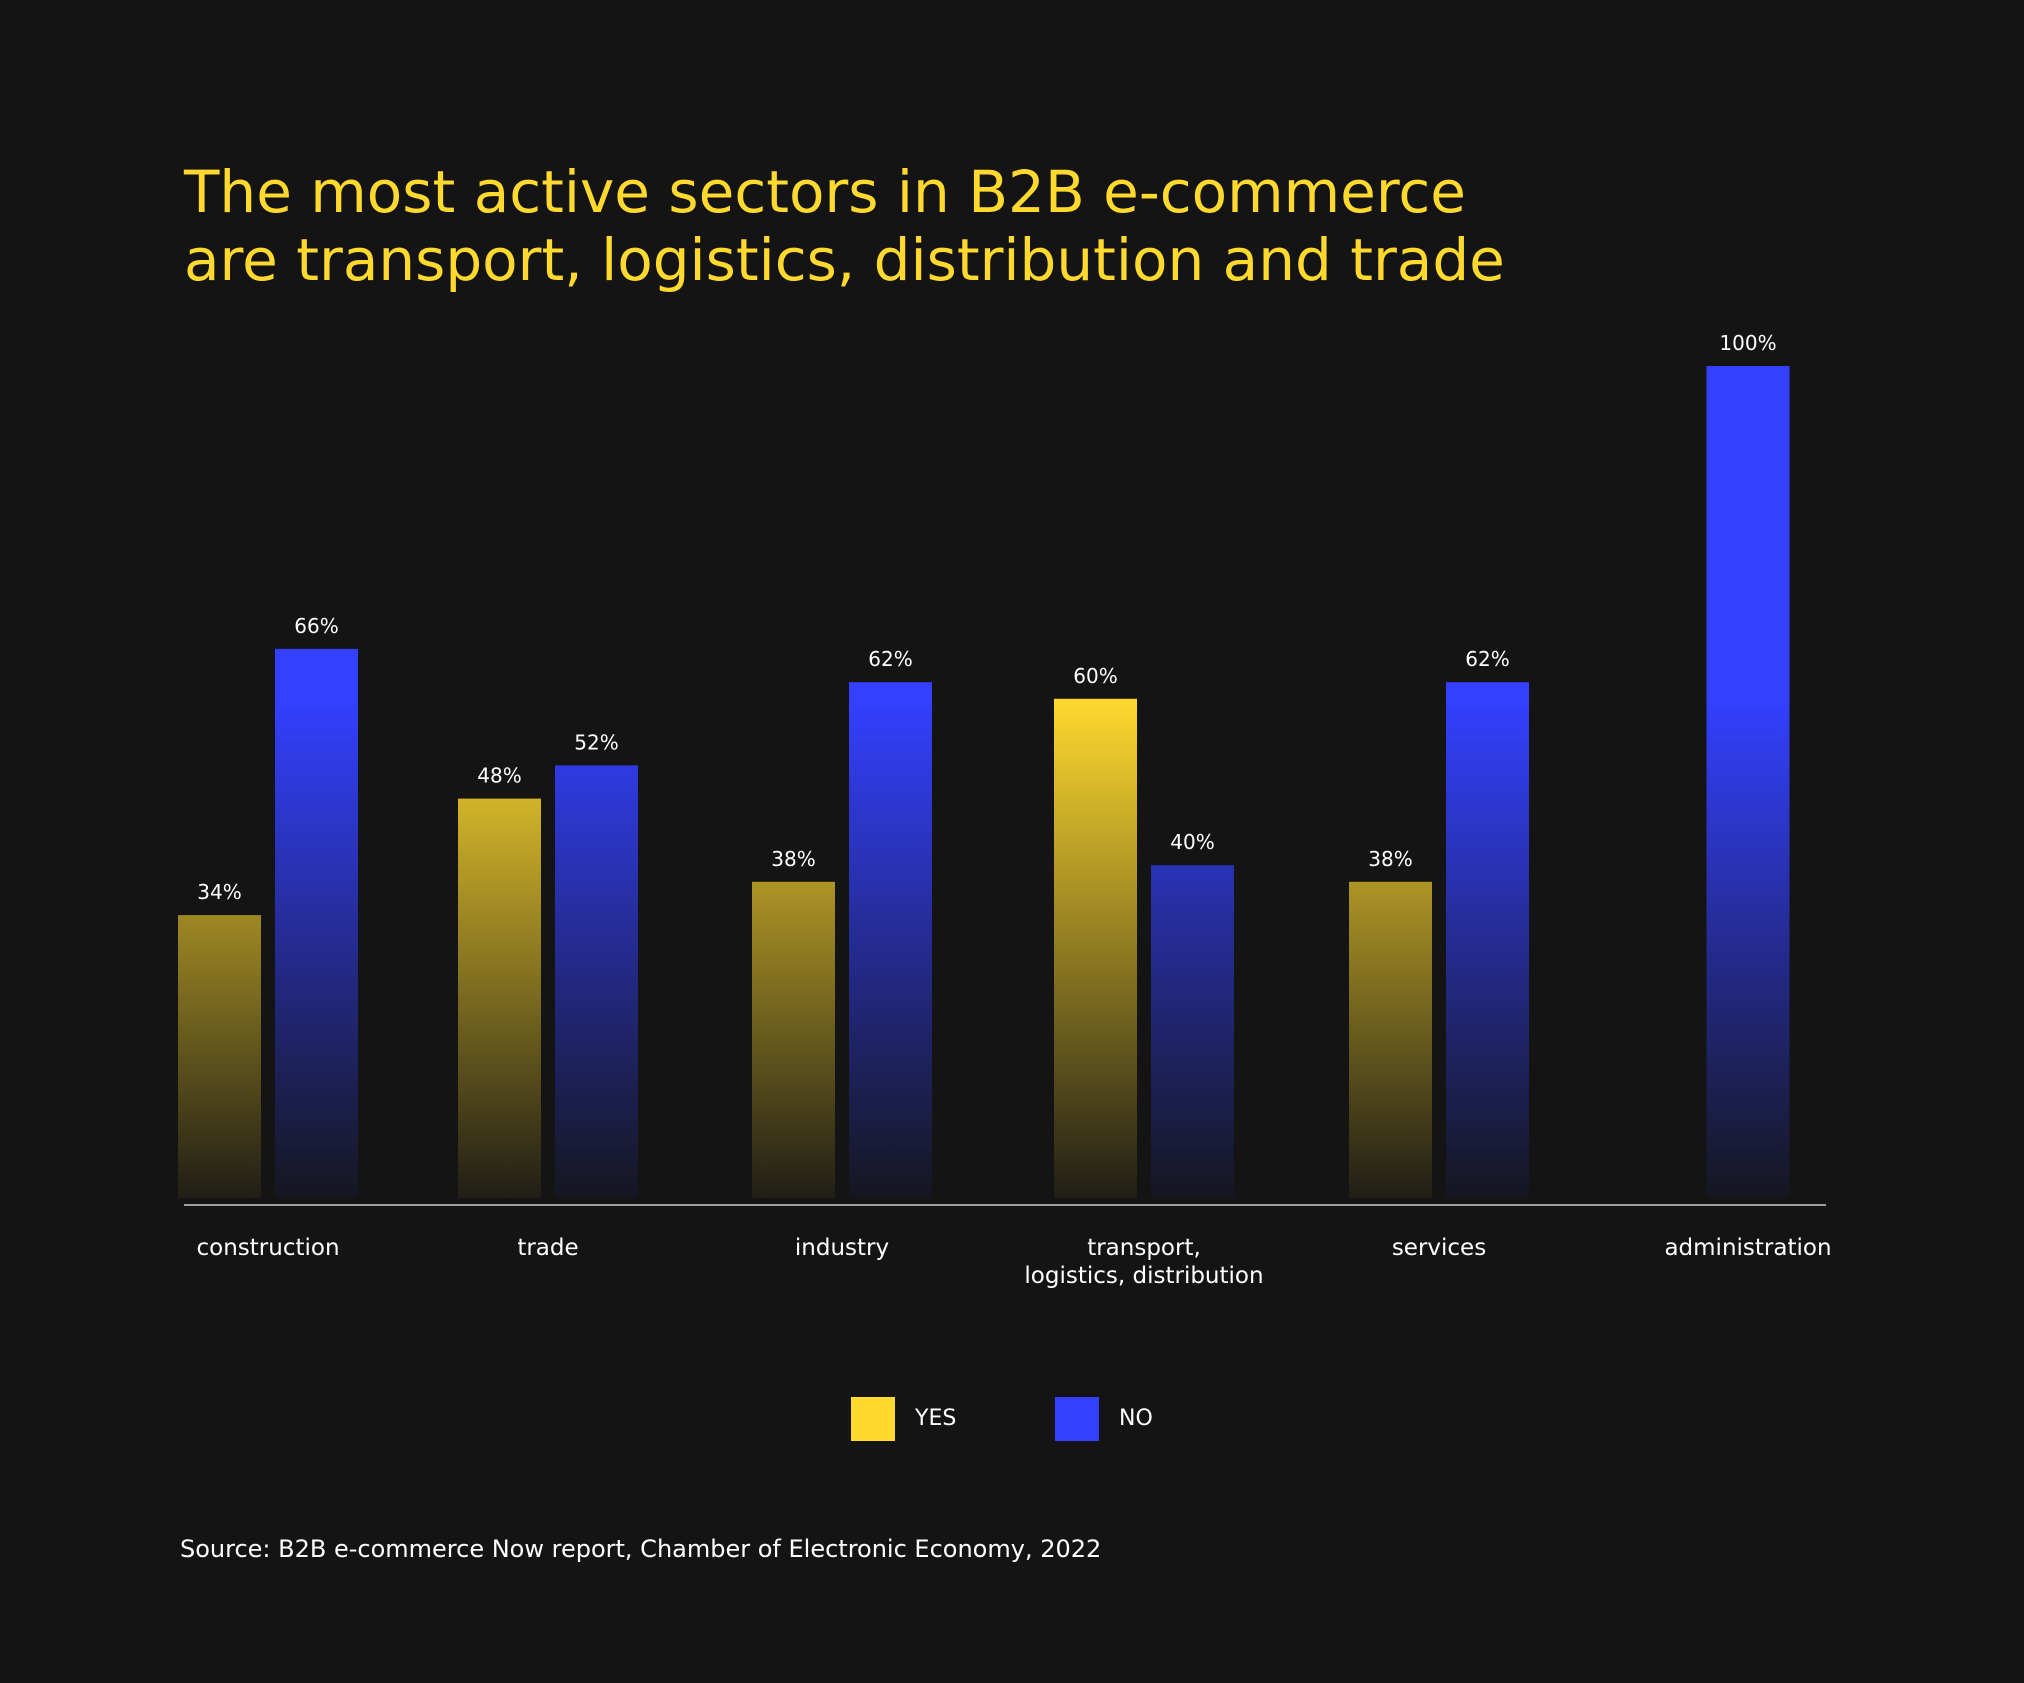  I want to click on bar-transport-logistics-distribution-no, so click(1192, 1031).